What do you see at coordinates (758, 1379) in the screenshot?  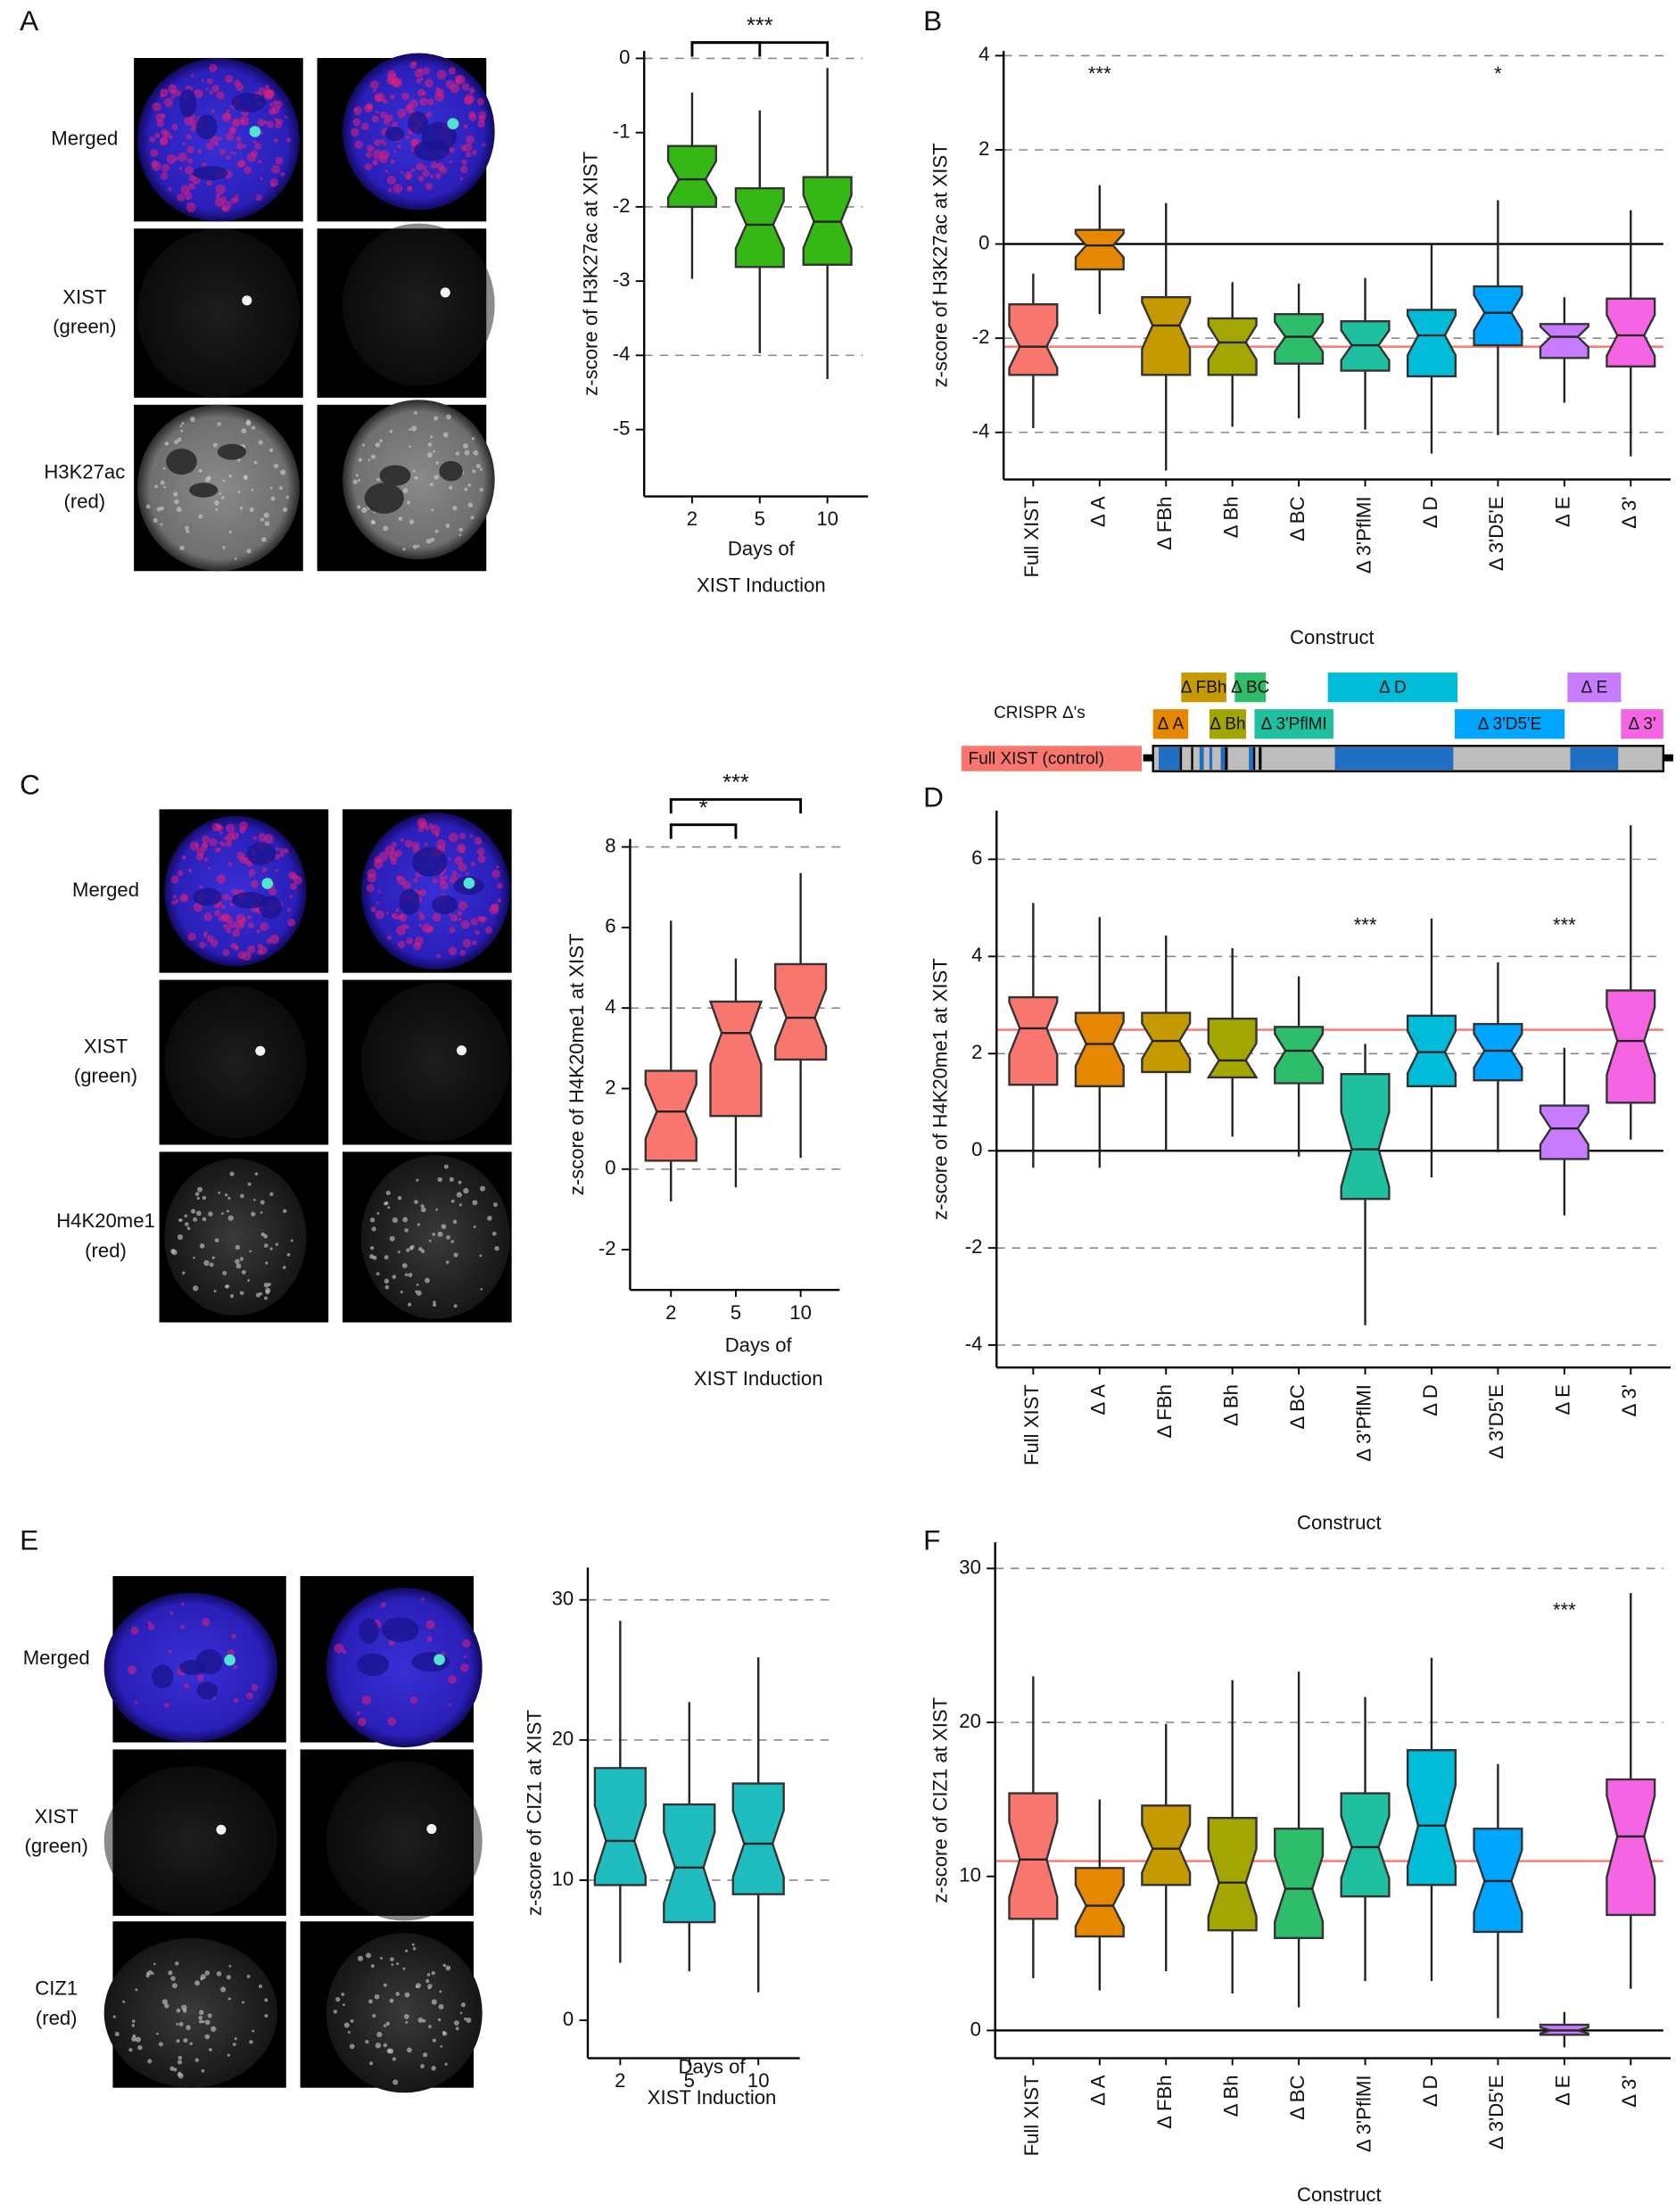 I see `x-axis-label: XIST Induction` at bounding box center [758, 1379].